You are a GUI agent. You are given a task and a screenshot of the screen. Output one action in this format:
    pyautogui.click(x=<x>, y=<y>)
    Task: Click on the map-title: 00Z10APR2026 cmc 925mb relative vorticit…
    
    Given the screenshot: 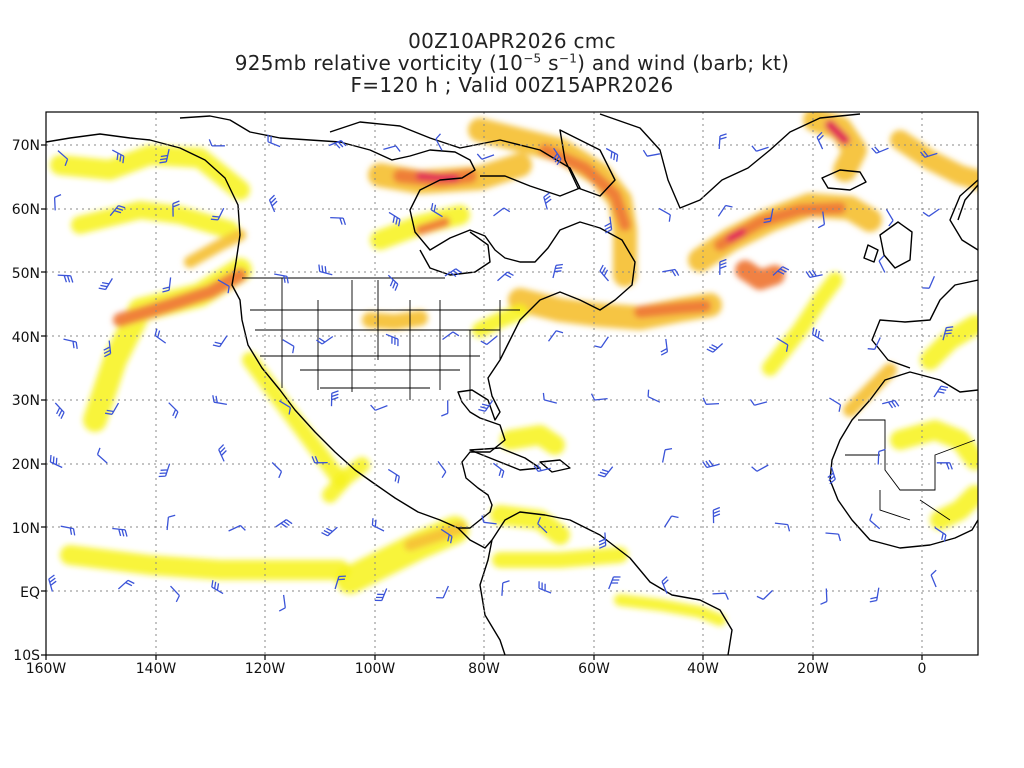 What is the action you would take?
    pyautogui.click(x=512, y=63)
    